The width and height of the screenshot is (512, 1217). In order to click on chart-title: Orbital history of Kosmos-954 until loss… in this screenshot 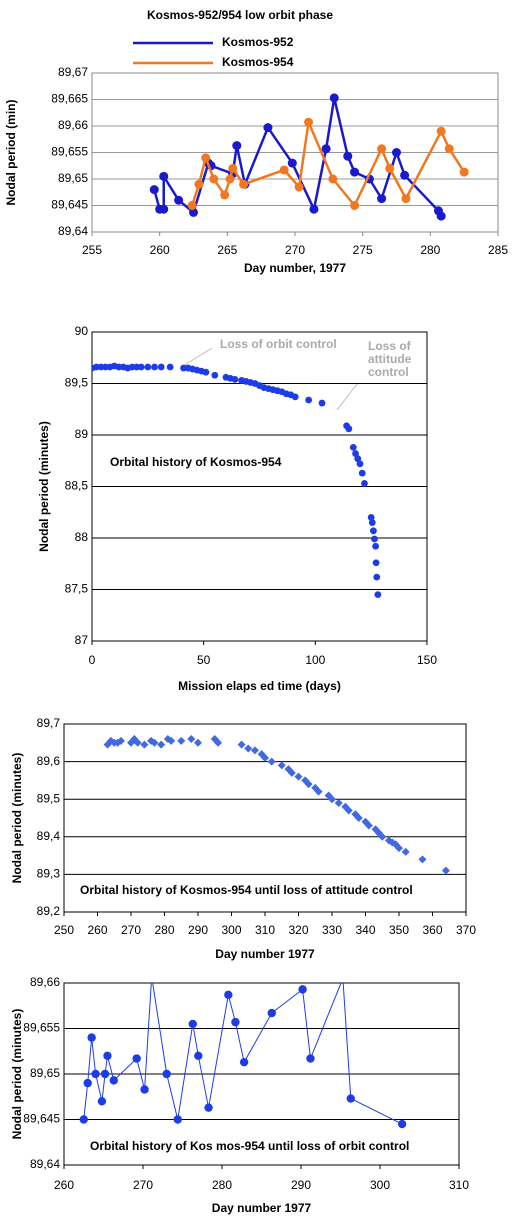, I will do `click(246, 890)`.